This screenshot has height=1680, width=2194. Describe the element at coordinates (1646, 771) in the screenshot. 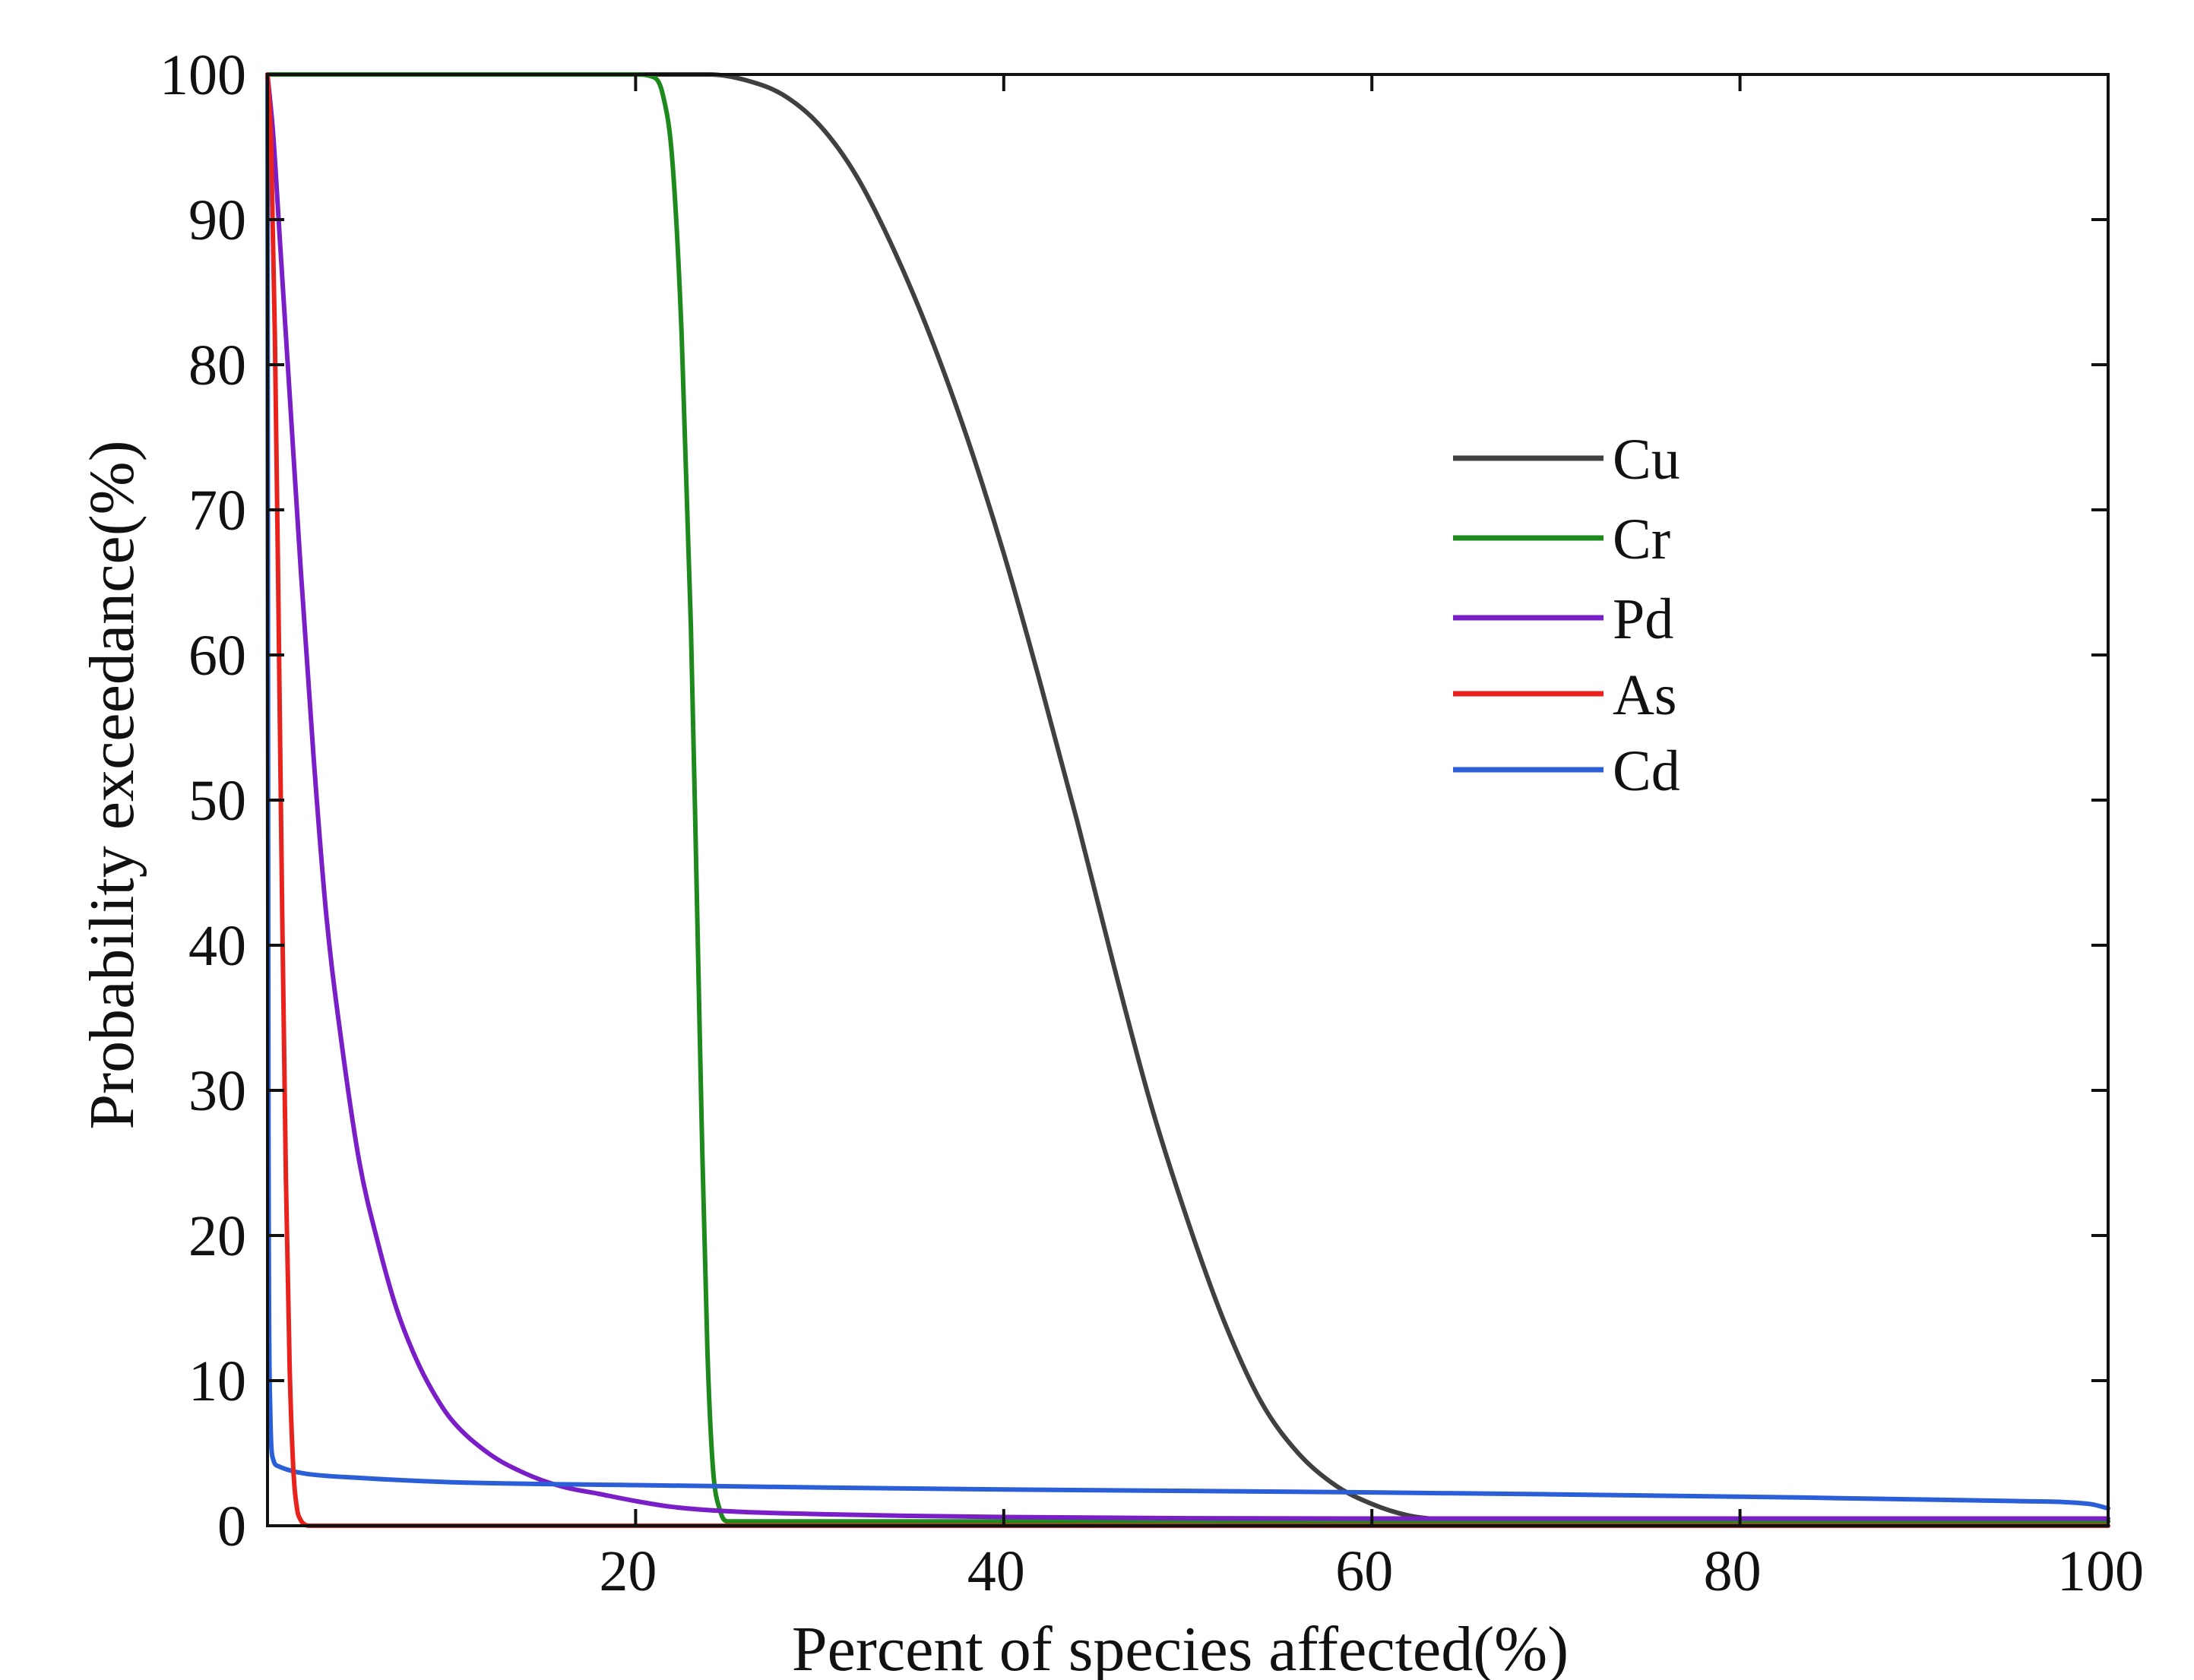

I see `legend-label-cd: Cd` at that location.